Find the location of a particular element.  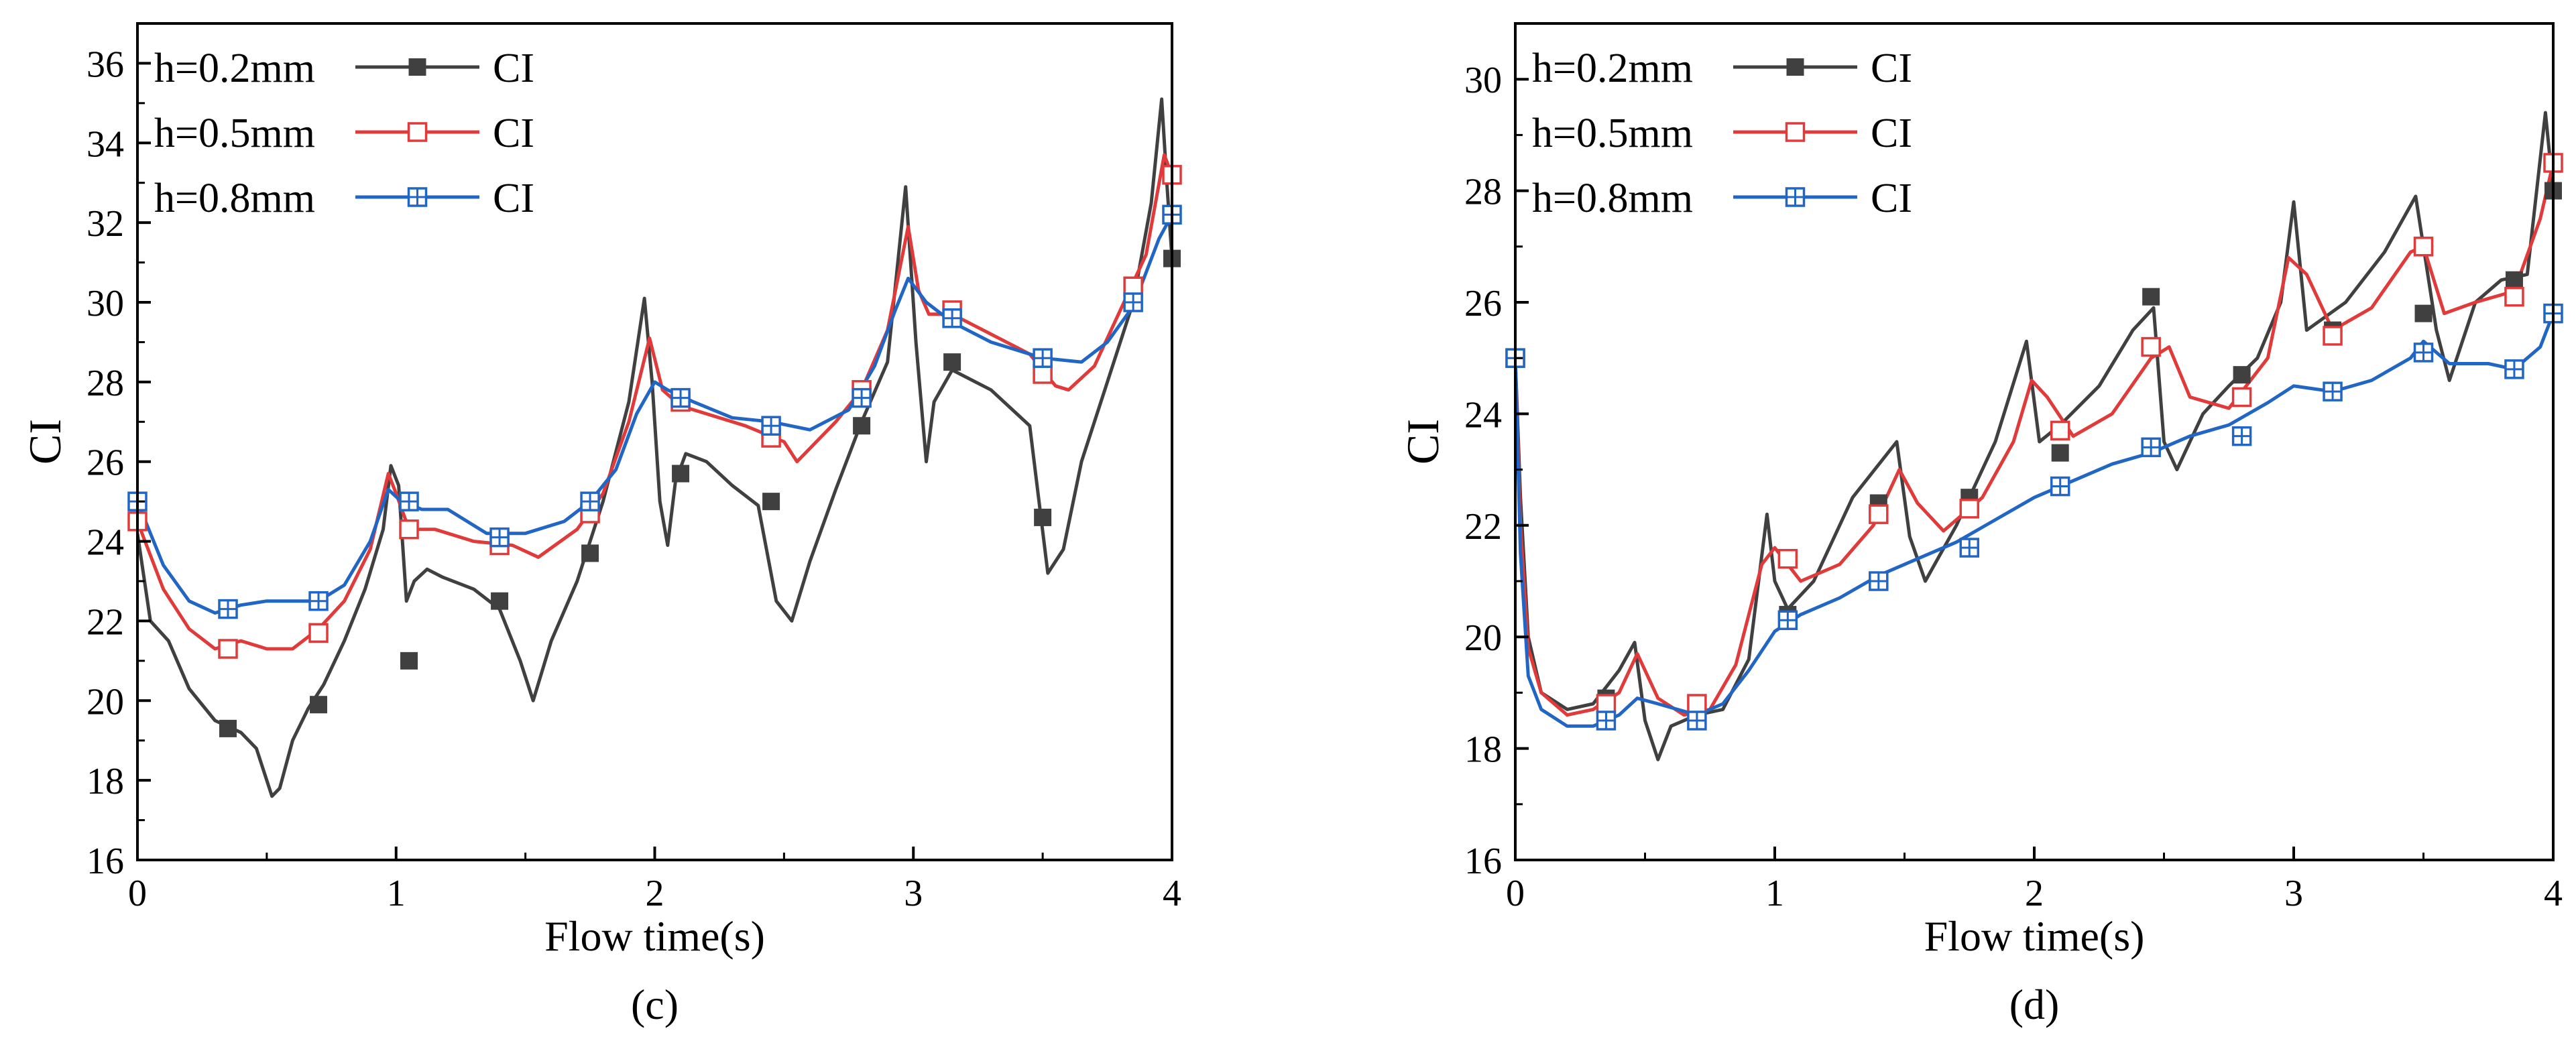

y-tick-label: 28 is located at coordinates (105, 384).